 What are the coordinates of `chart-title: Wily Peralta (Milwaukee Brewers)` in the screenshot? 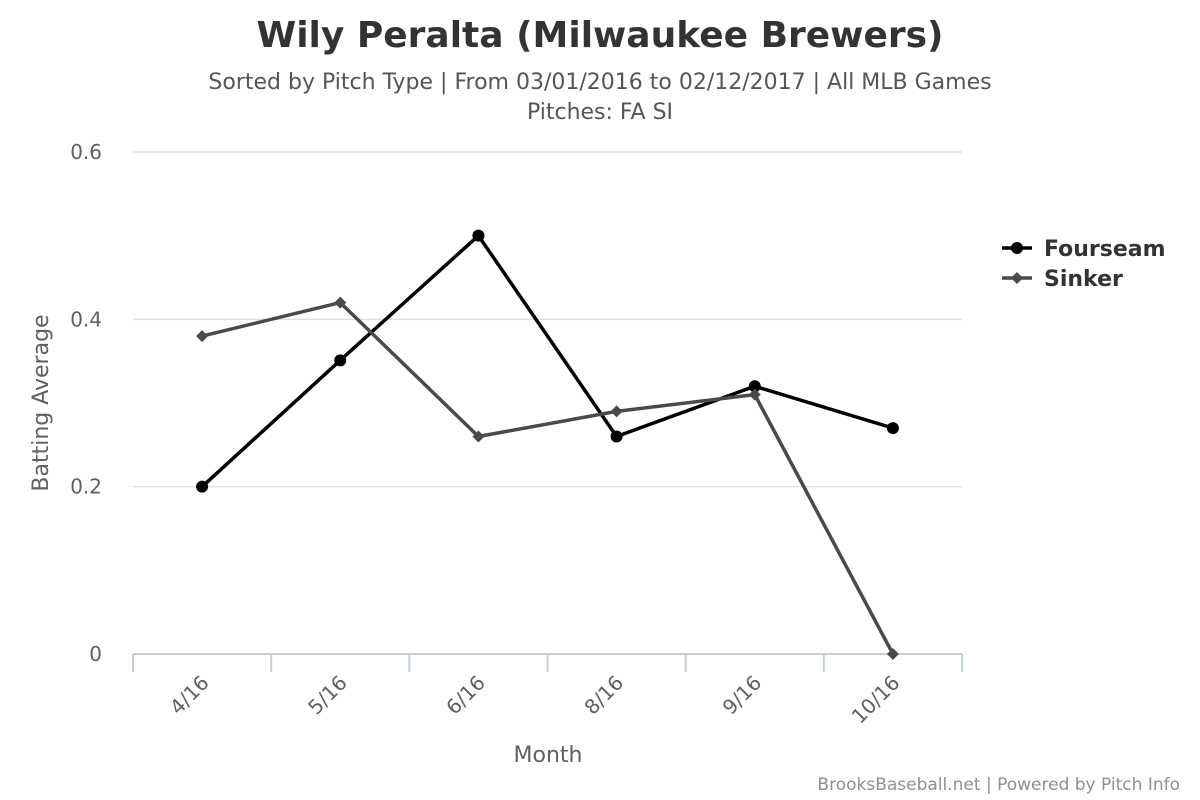 It's located at (599, 35).